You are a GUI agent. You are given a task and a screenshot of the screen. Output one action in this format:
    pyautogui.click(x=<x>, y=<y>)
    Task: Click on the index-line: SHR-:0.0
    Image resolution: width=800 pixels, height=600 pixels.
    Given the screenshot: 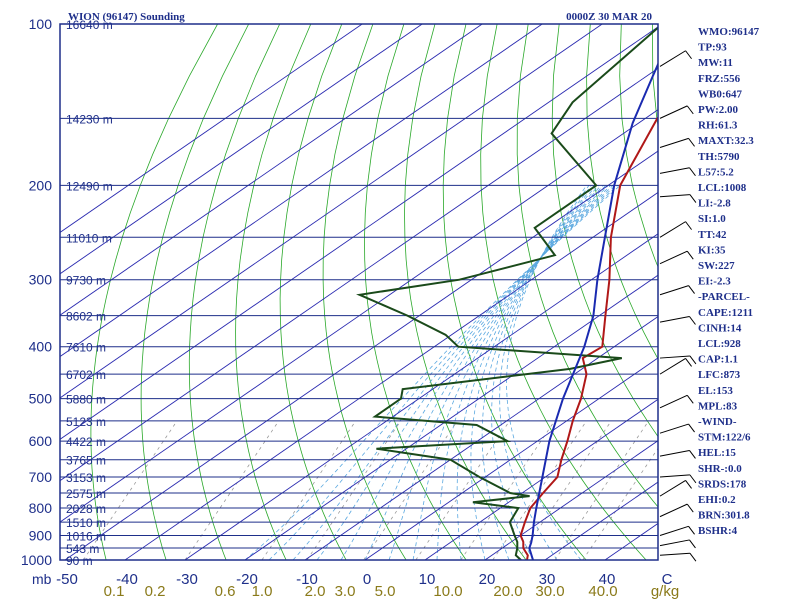 What is the action you would take?
    pyautogui.click(x=720, y=469)
    